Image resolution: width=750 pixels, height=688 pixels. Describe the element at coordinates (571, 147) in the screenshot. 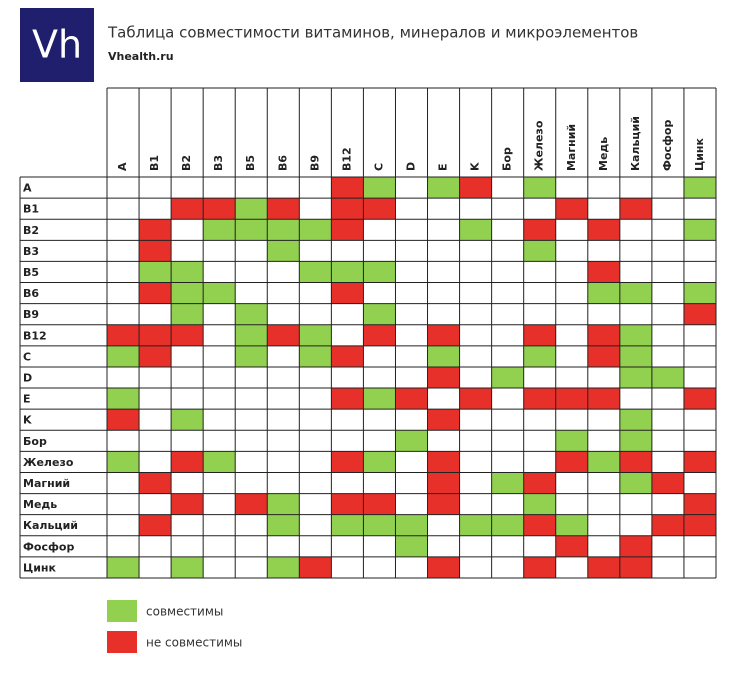

I see `column-header: Магний` at that location.